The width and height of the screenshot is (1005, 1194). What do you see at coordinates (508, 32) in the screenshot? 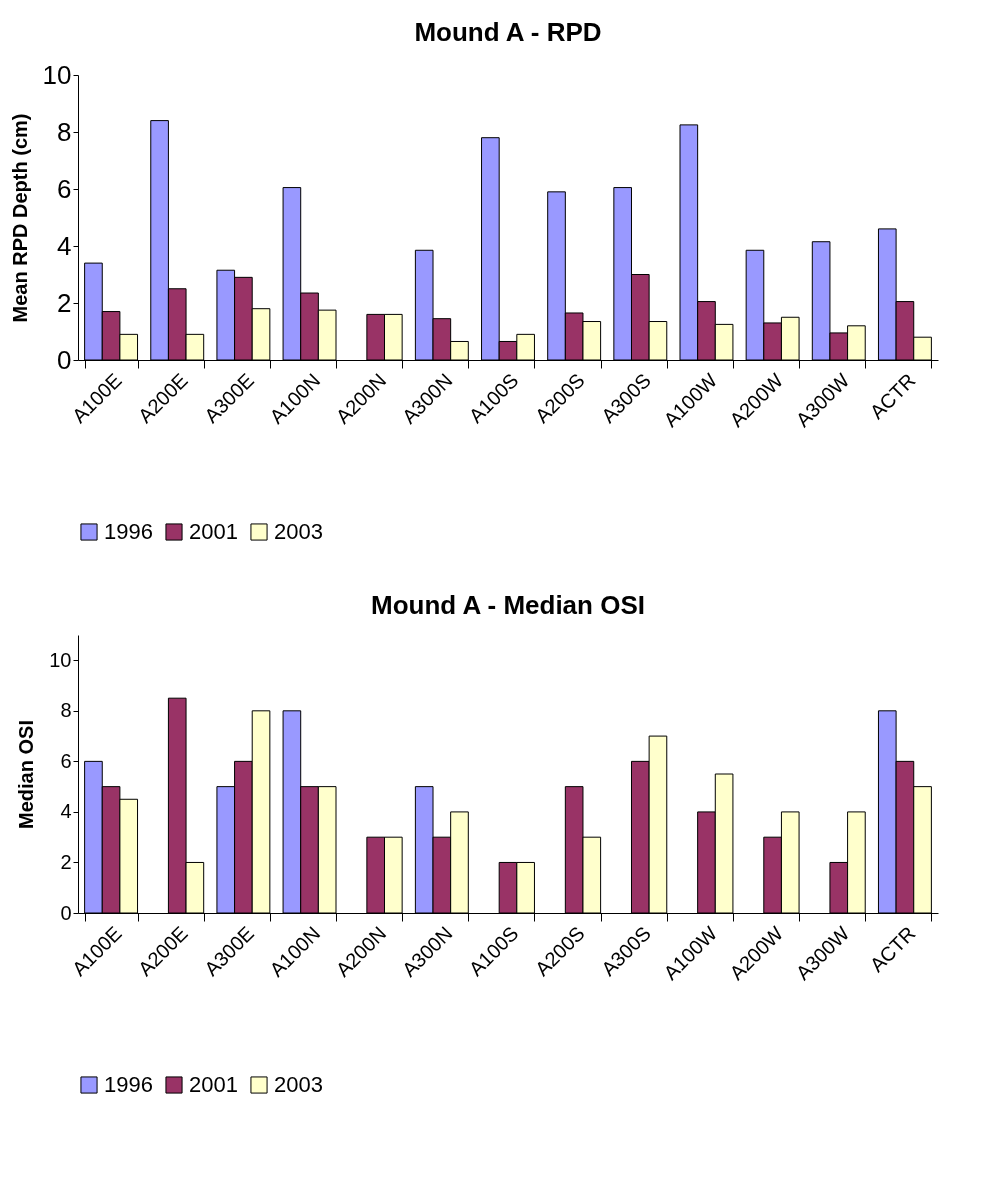
I see `chart-title: Mound A - RPD` at bounding box center [508, 32].